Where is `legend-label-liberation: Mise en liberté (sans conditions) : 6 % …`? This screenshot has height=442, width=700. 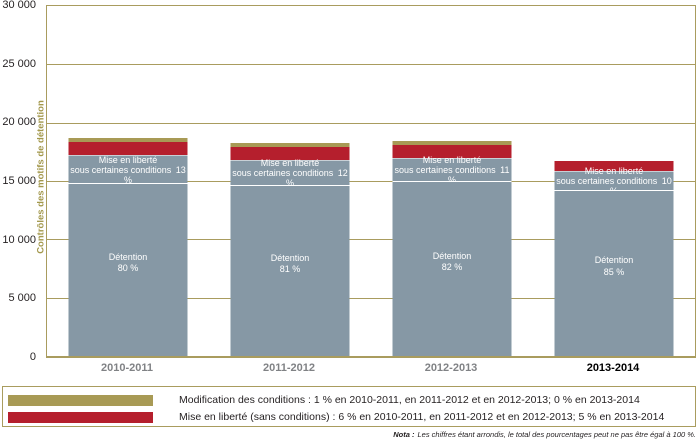
legend-label-liberation: Mise en liberté (sans conditions) : 6 % … is located at coordinates (422, 417).